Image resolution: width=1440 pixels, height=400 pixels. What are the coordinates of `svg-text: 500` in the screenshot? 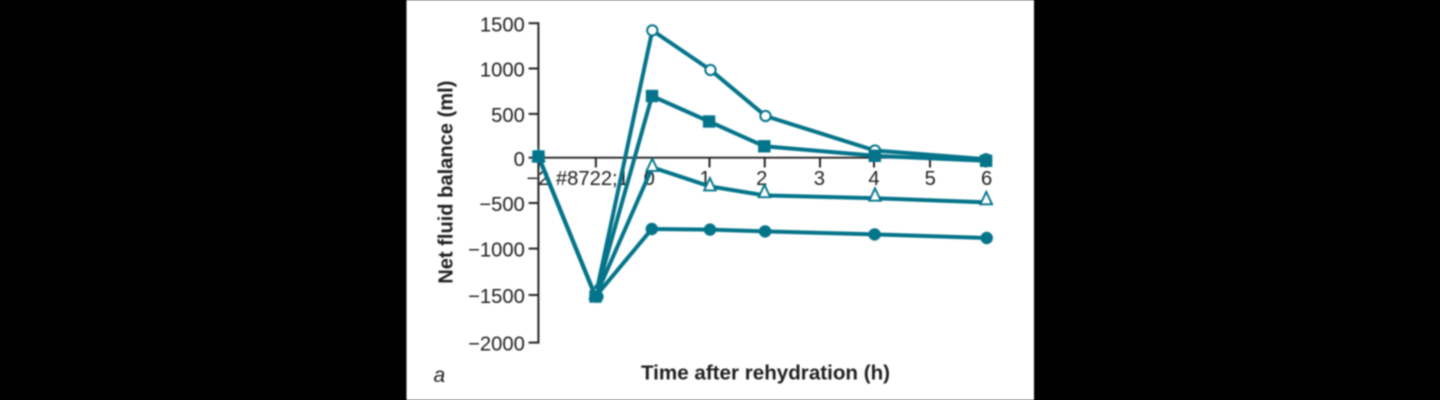 It's located at (508, 116).